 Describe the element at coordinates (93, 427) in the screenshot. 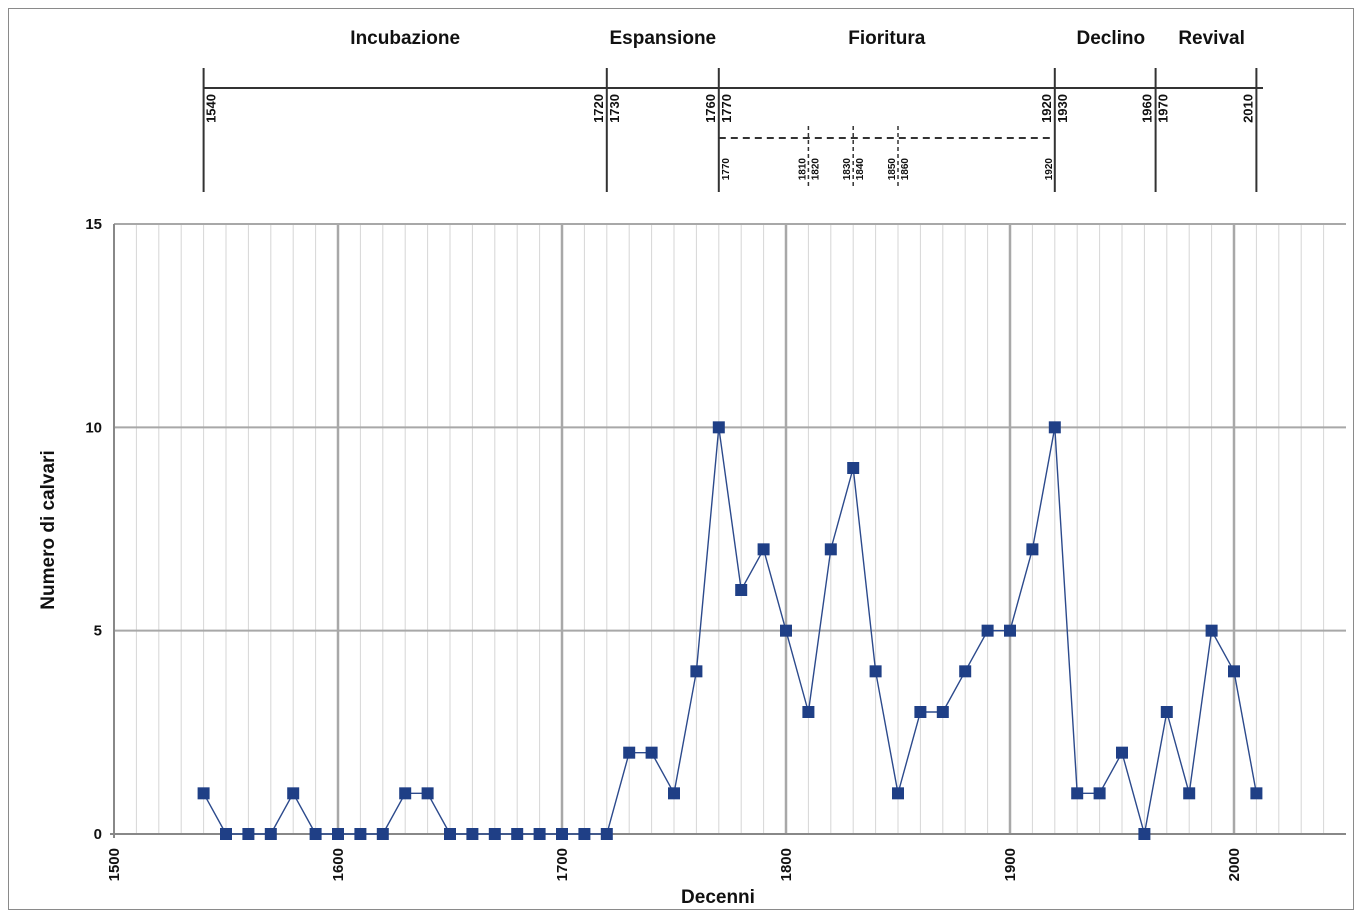

I see `y-tick-label: 10` at that location.